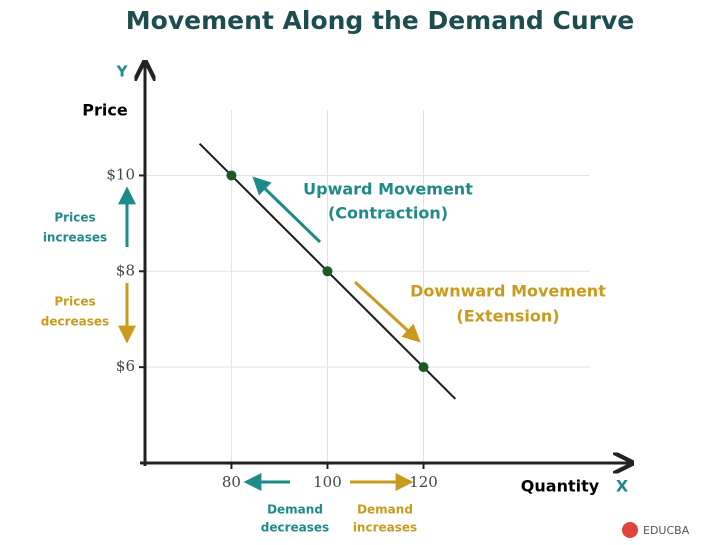 This screenshot has height=545, width=720. I want to click on annotation: Downward Movement, so click(508, 291).